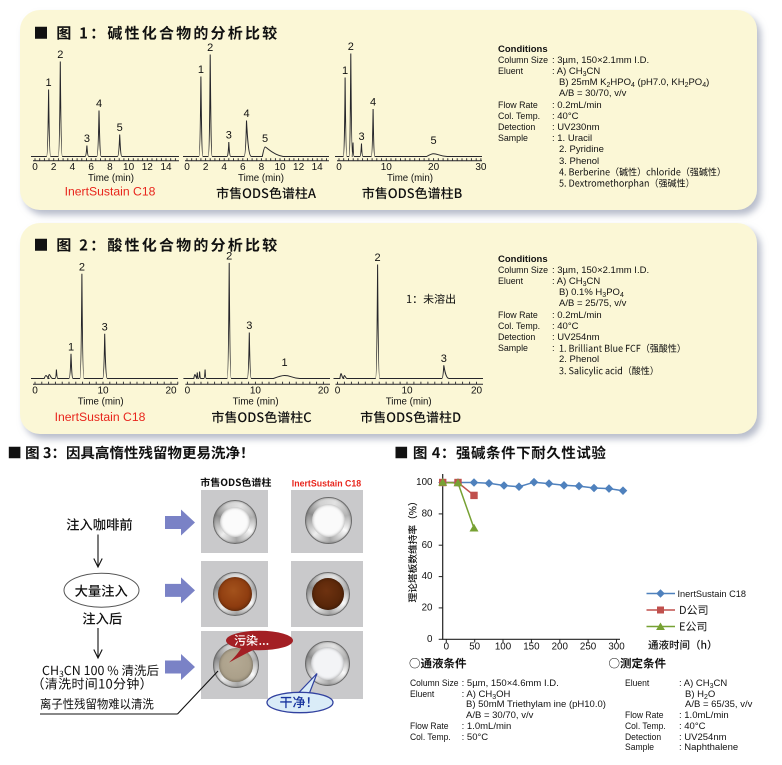  What do you see at coordinates (531, 647) in the screenshot?
I see `svg-text: 150` at bounding box center [531, 647].